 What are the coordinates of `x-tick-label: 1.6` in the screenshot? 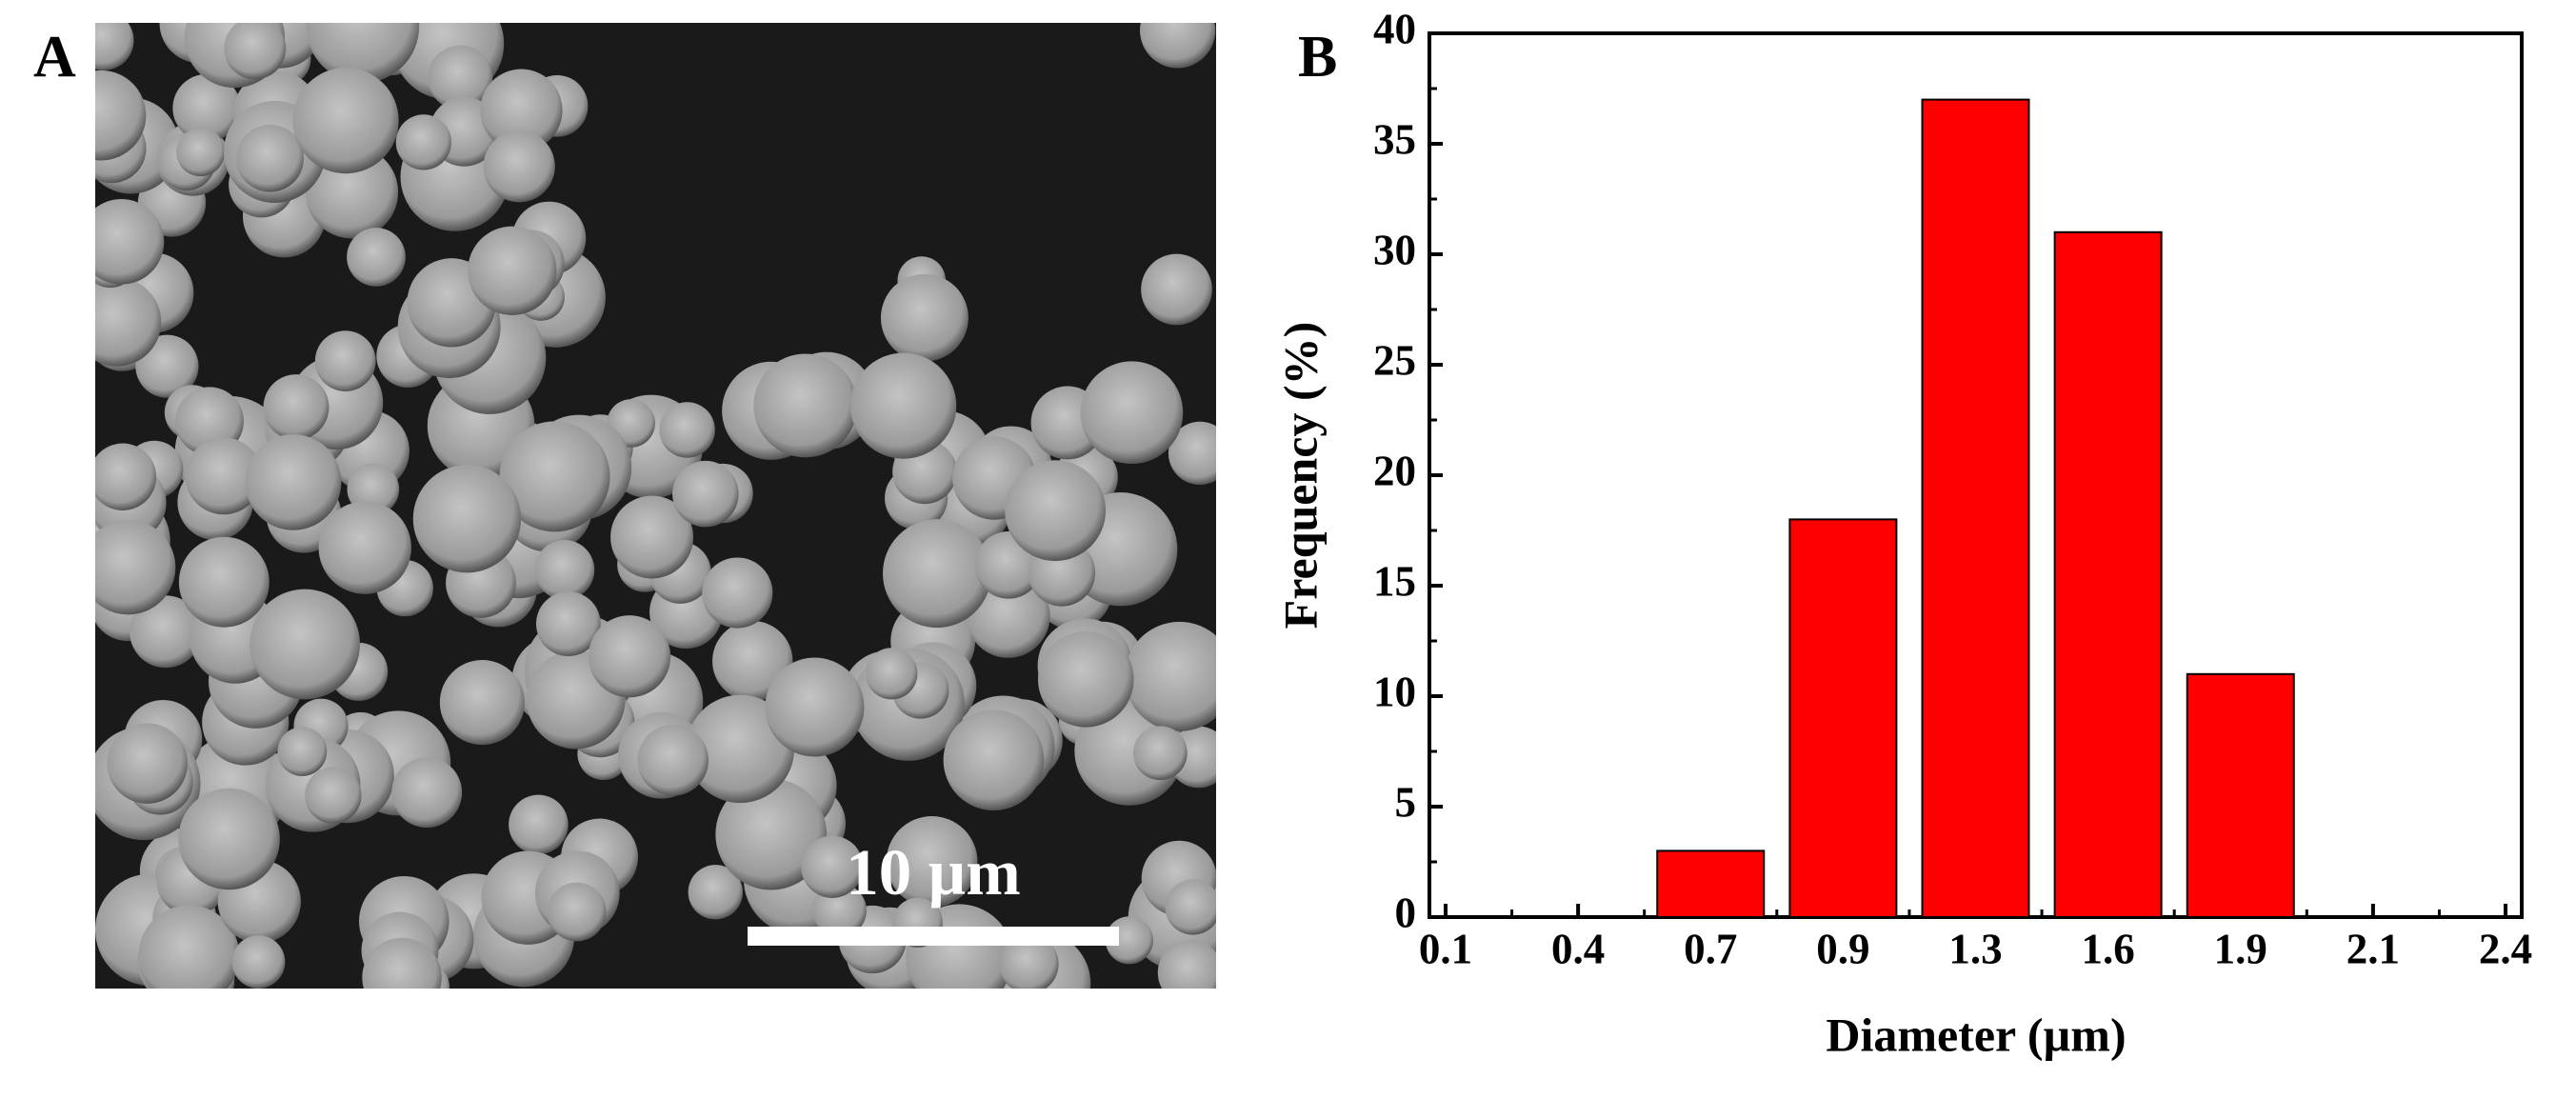 It's located at (2108, 948).